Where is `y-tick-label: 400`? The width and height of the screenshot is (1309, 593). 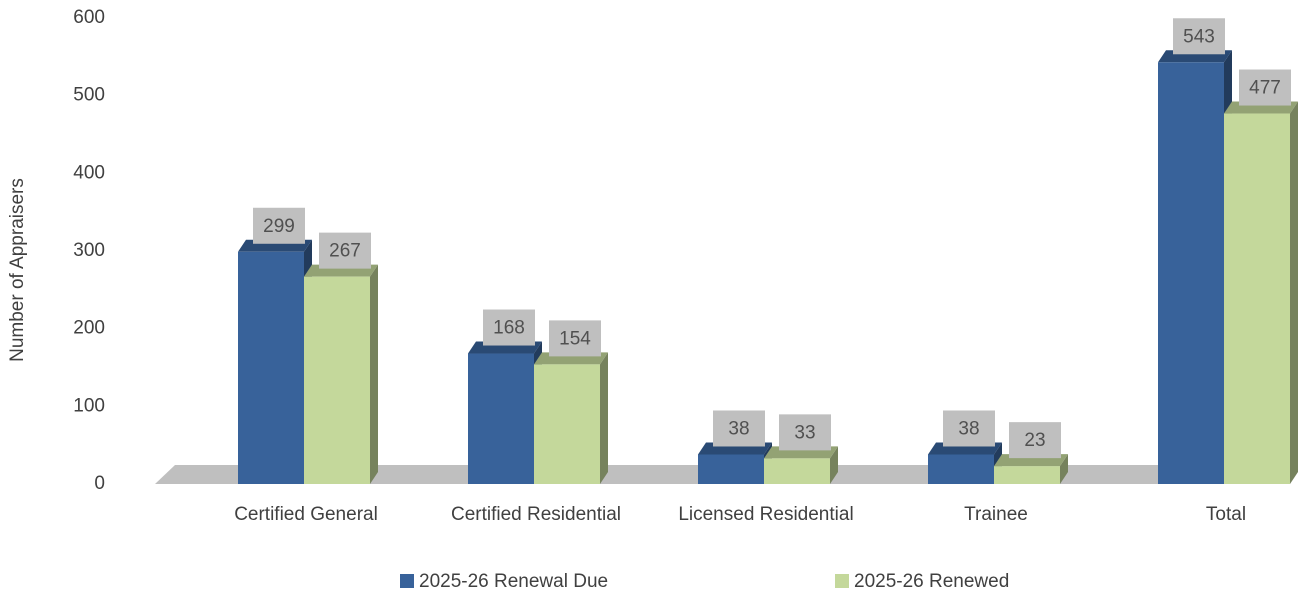
y-tick-label: 400 is located at coordinates (89, 172).